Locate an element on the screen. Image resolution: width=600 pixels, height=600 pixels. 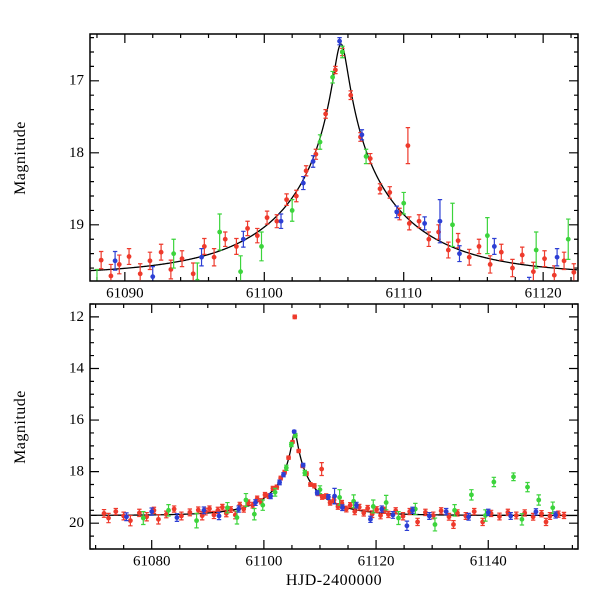
x-axis-label: HJD-2400000 is located at coordinates (334, 580).